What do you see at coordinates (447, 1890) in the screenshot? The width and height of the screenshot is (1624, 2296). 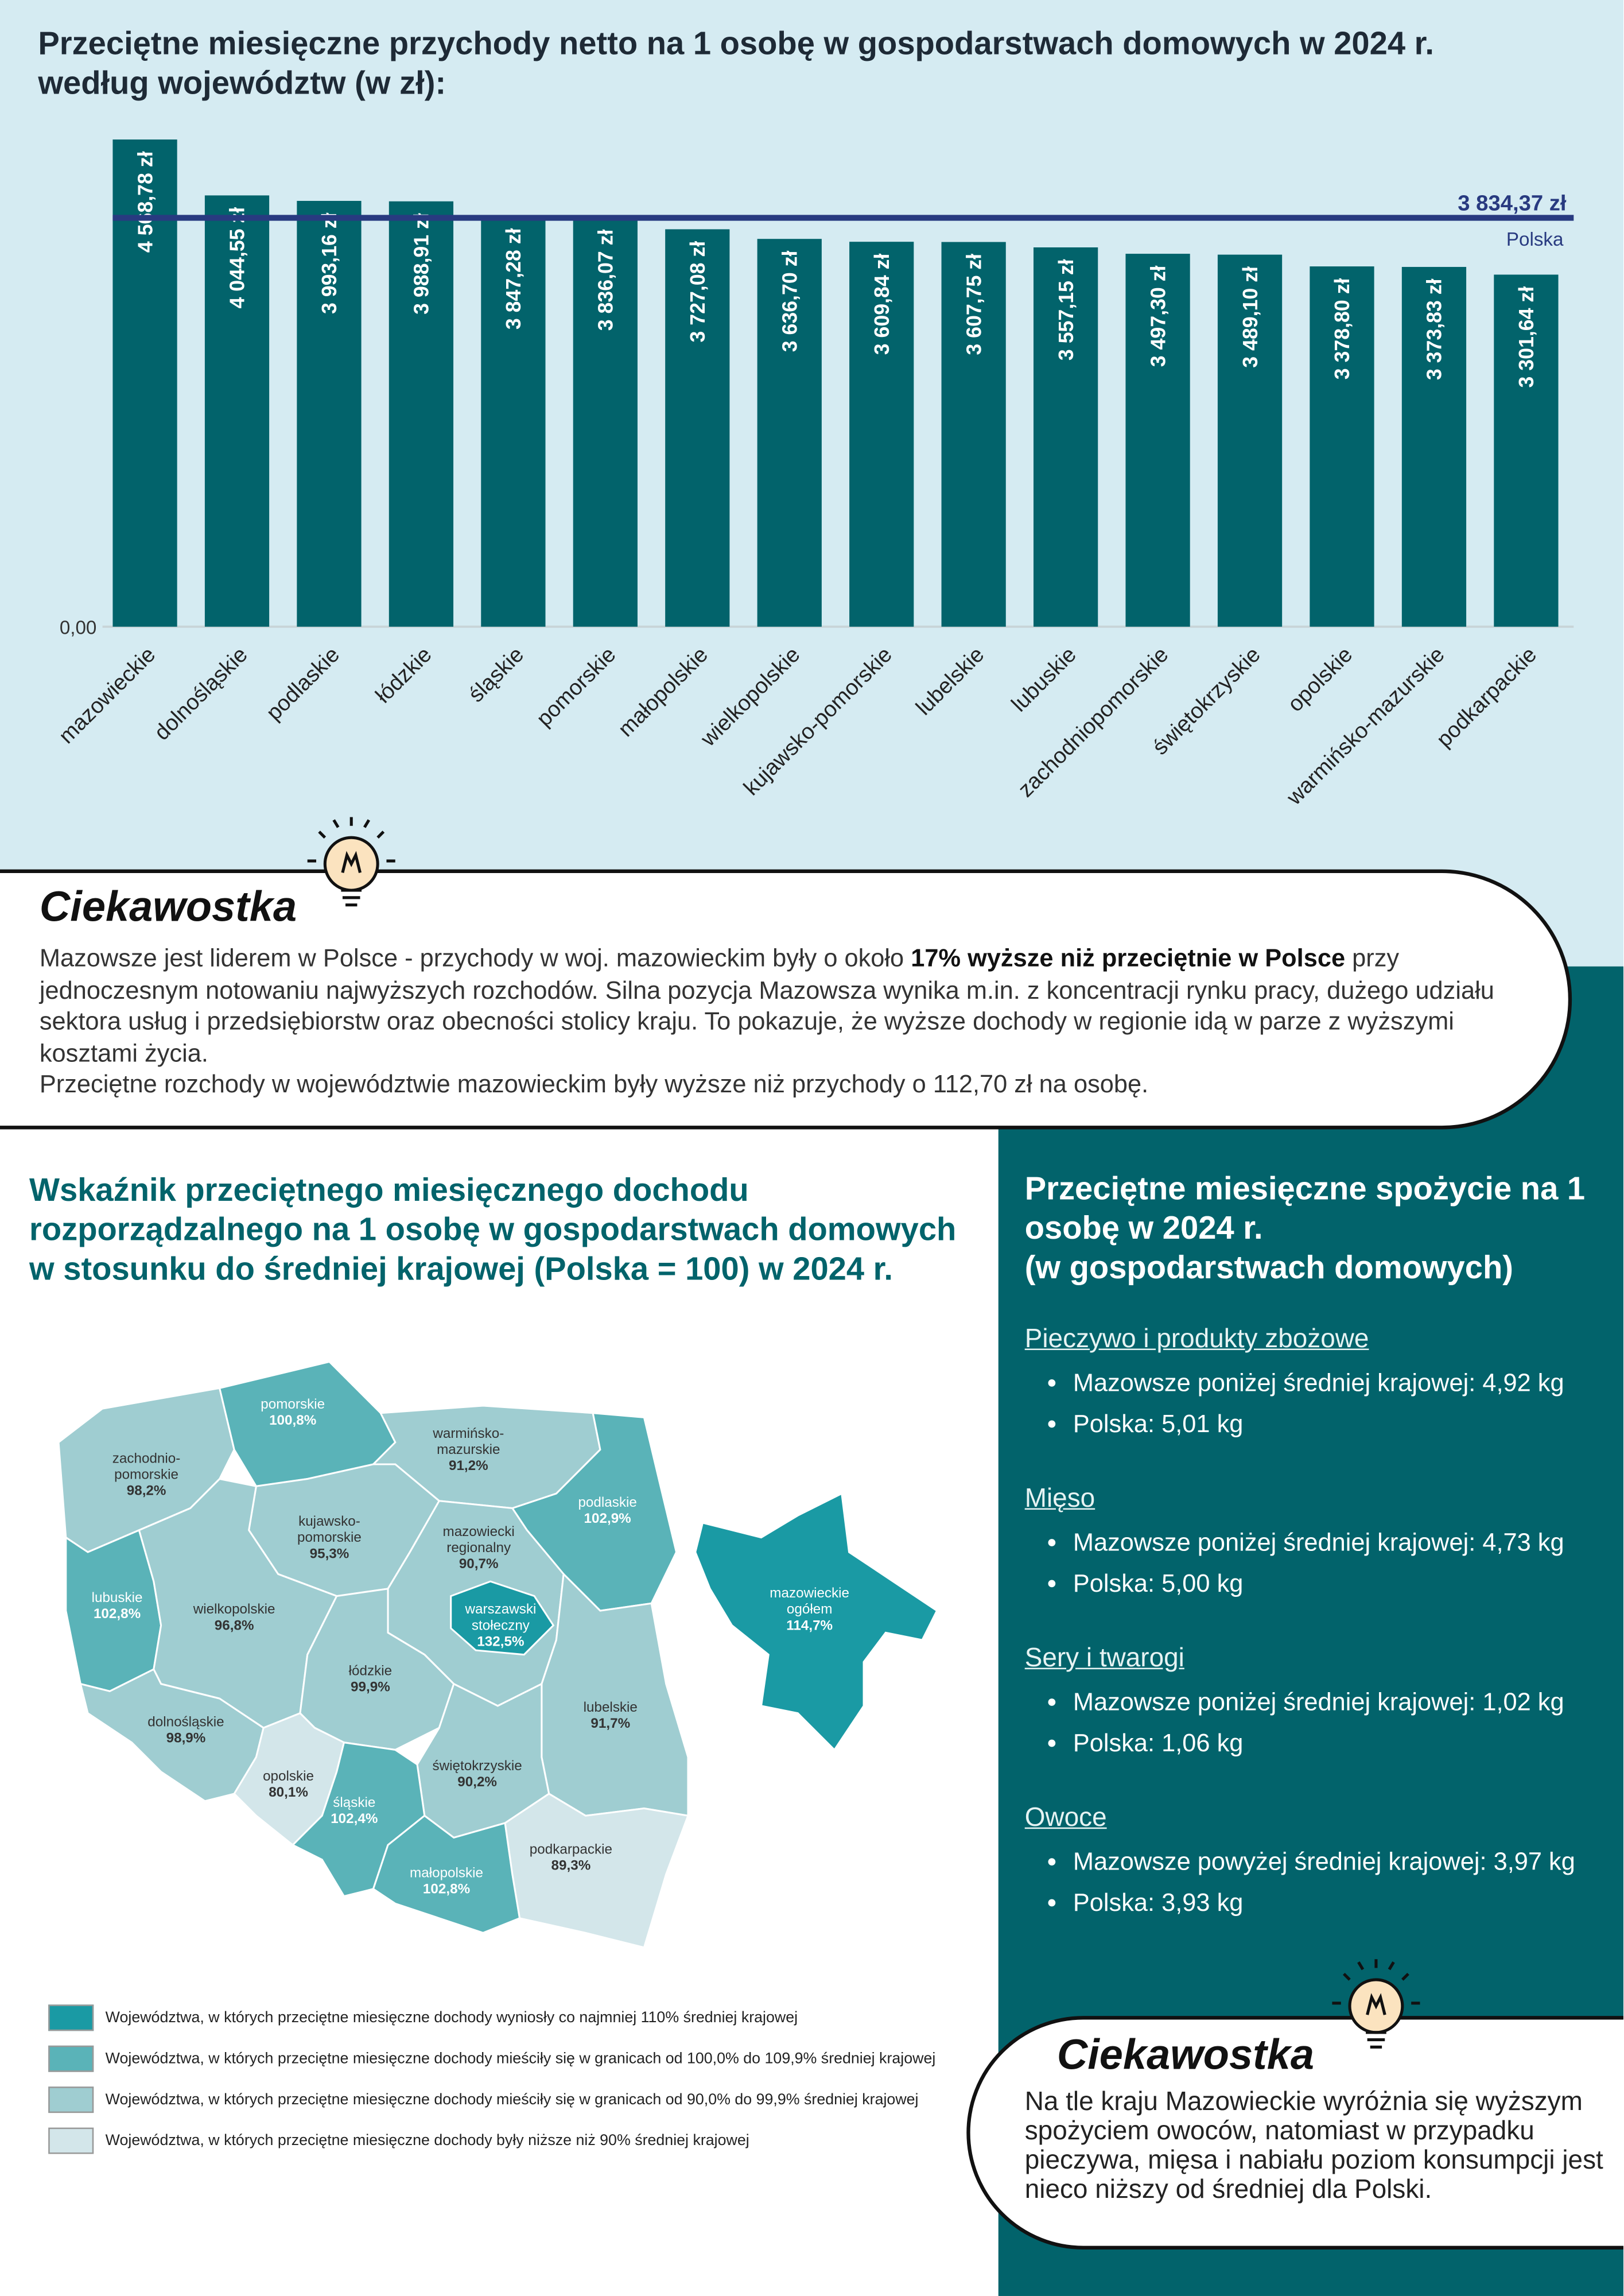 I see `region-value: 102,8%` at bounding box center [447, 1890].